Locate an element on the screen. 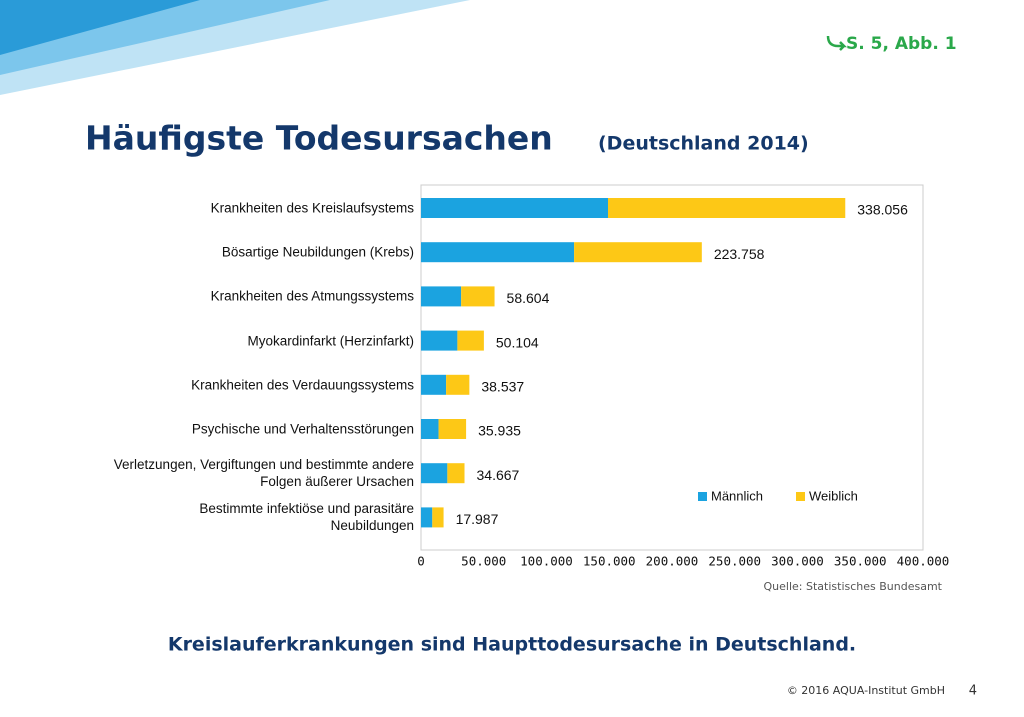 This screenshot has width=1024, height=717. total-label: 38.537 is located at coordinates (502, 387).